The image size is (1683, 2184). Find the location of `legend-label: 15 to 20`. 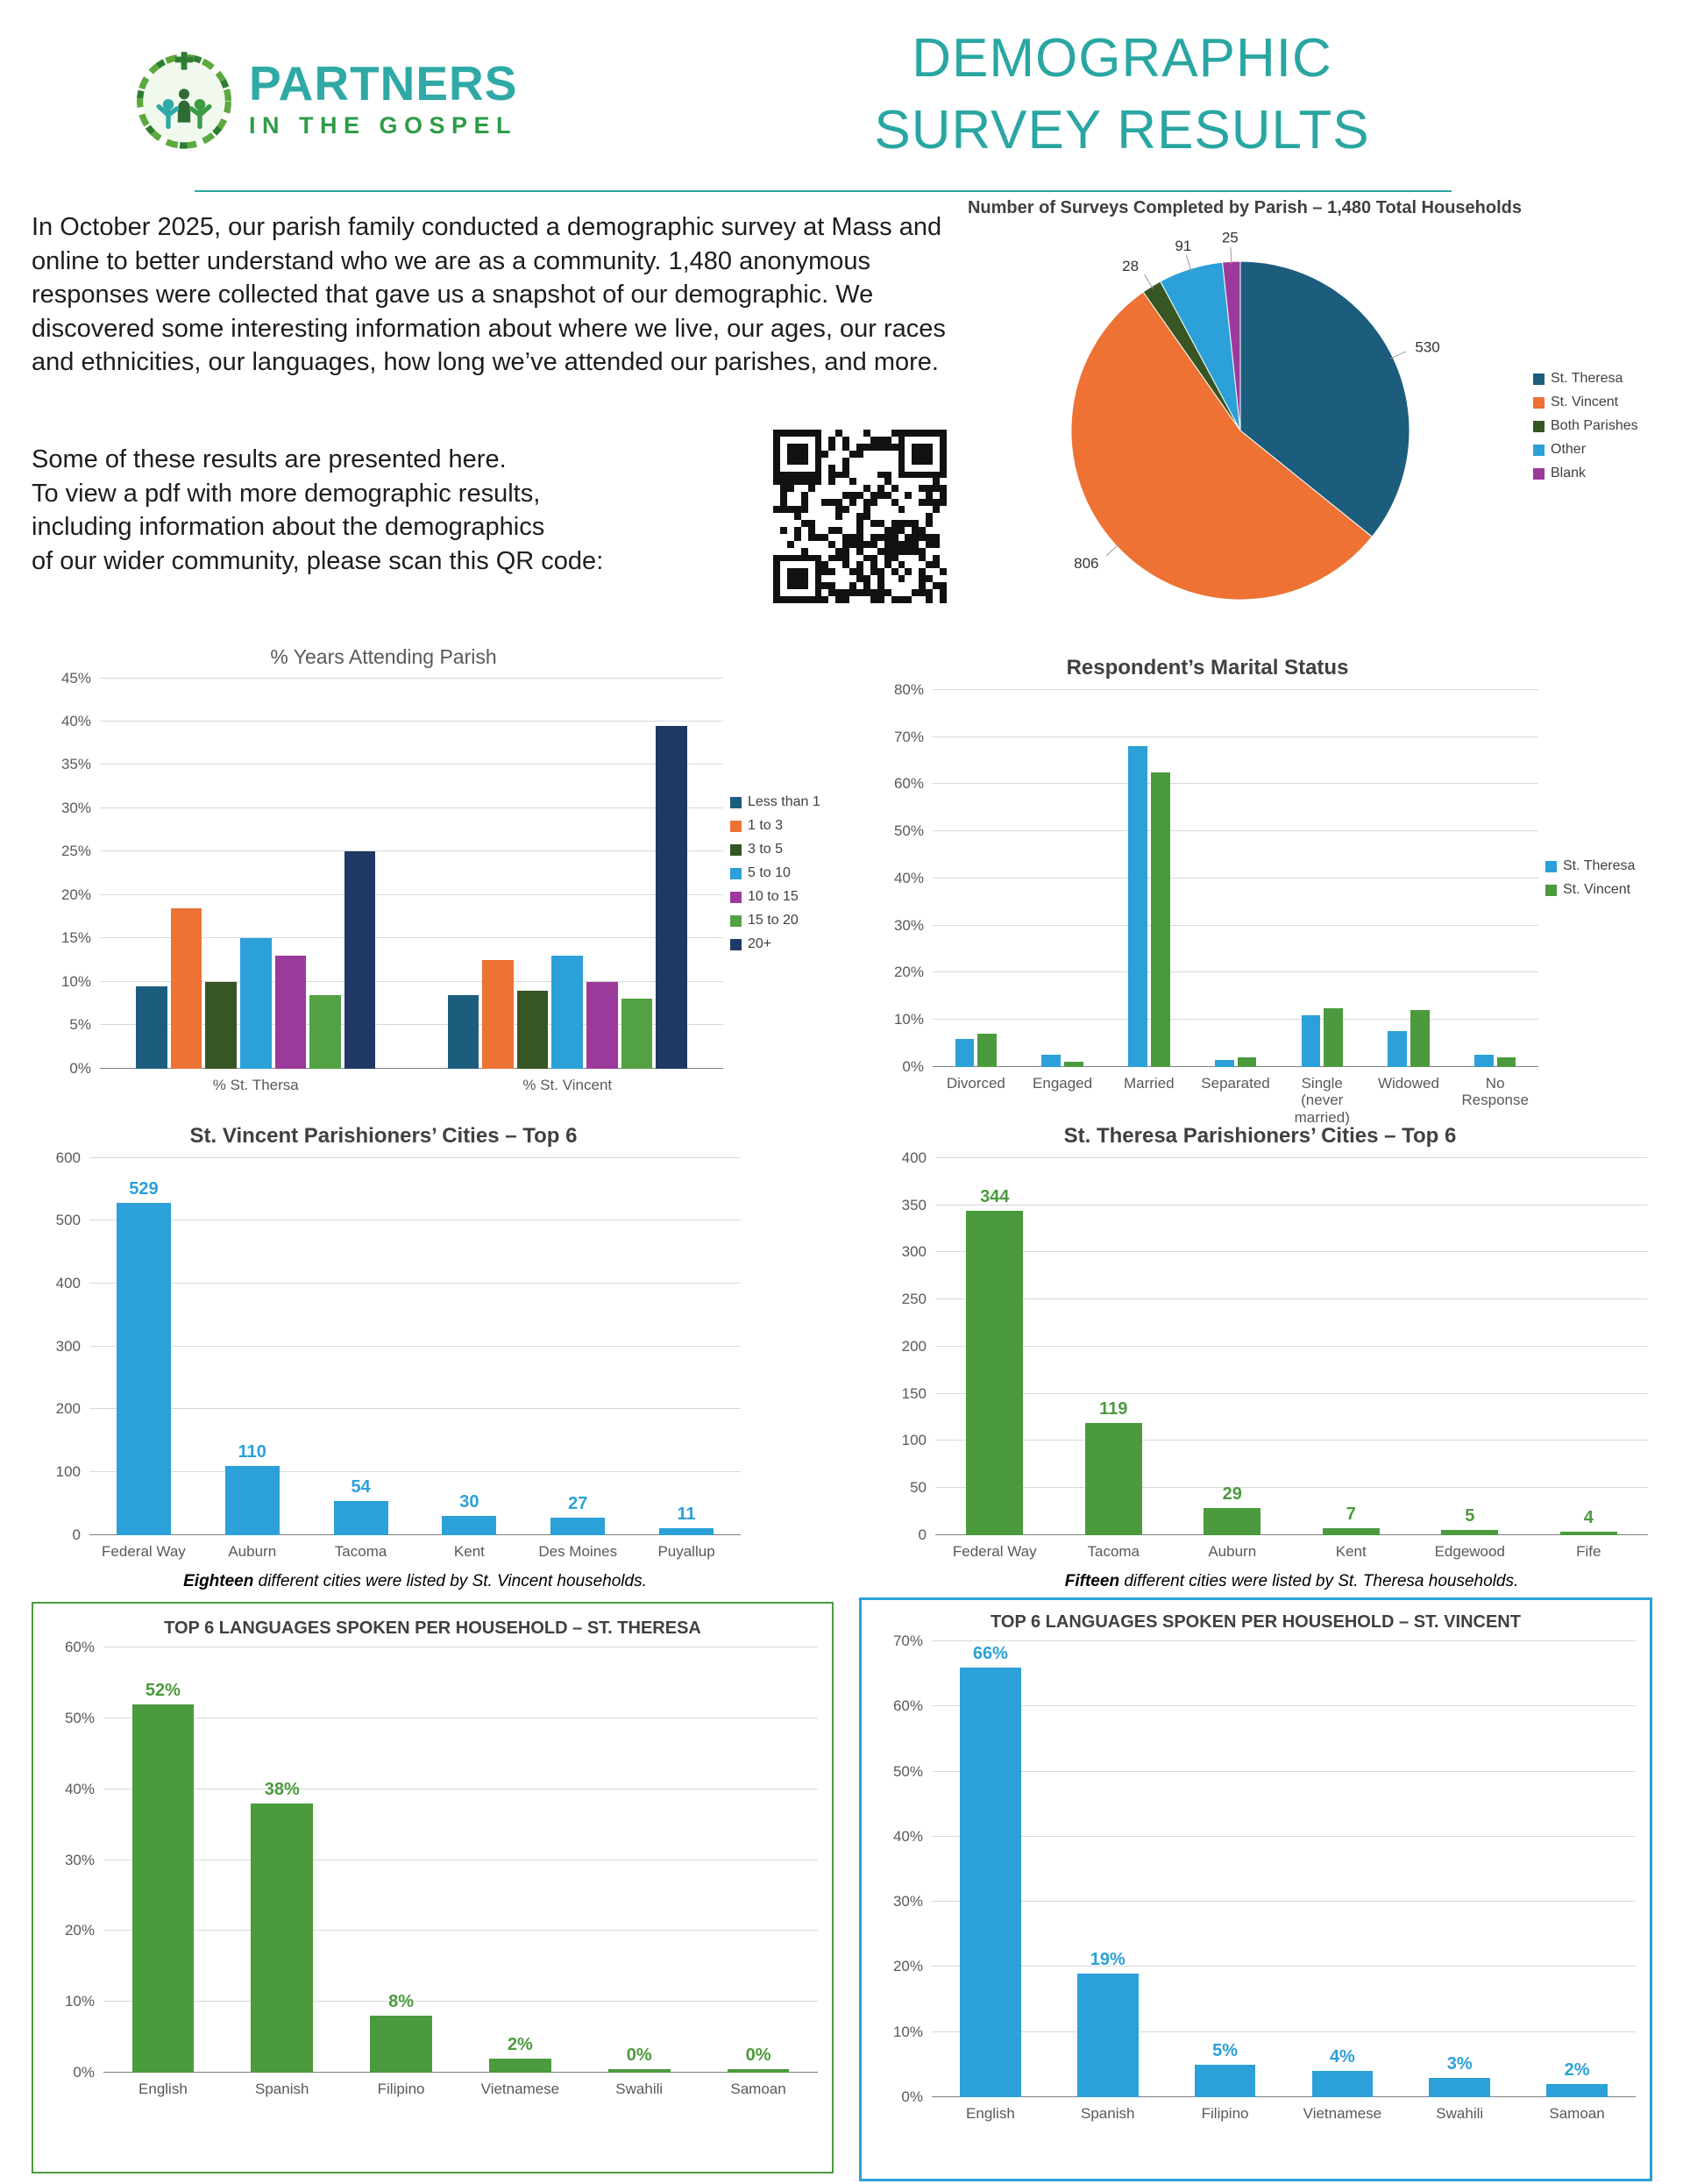

legend-label: 15 to 20 is located at coordinates (774, 920).